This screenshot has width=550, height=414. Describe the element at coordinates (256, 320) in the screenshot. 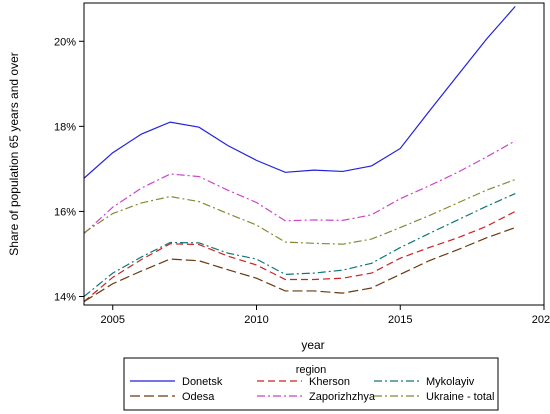

I see `x-tick-label: 2010` at that location.